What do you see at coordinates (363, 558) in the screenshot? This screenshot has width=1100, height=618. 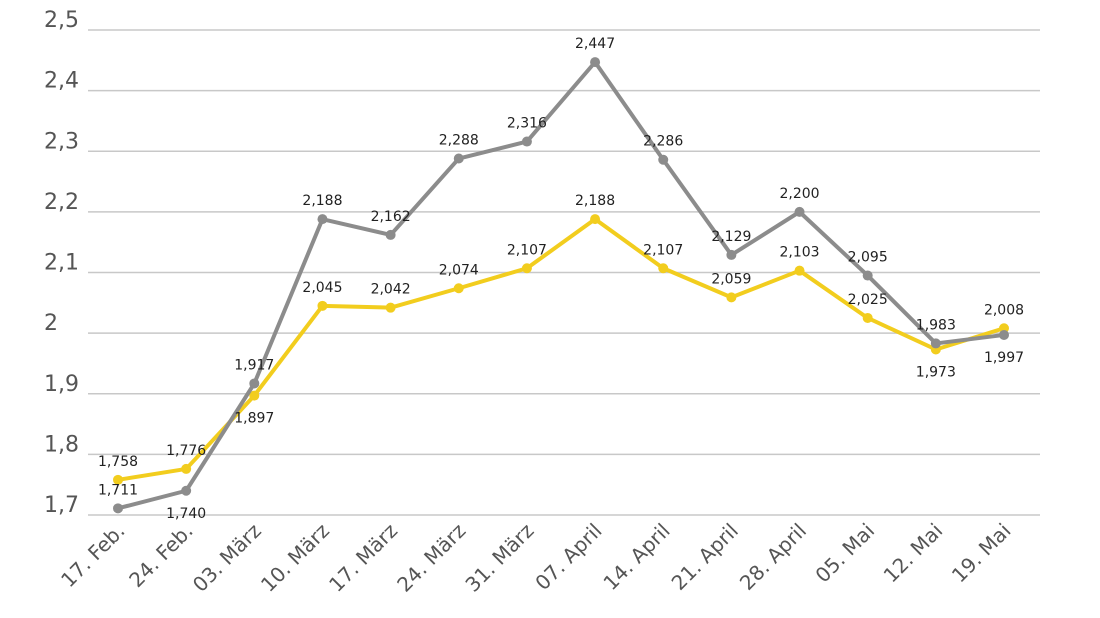 I see `x-tick-label: 17. März` at bounding box center [363, 558].